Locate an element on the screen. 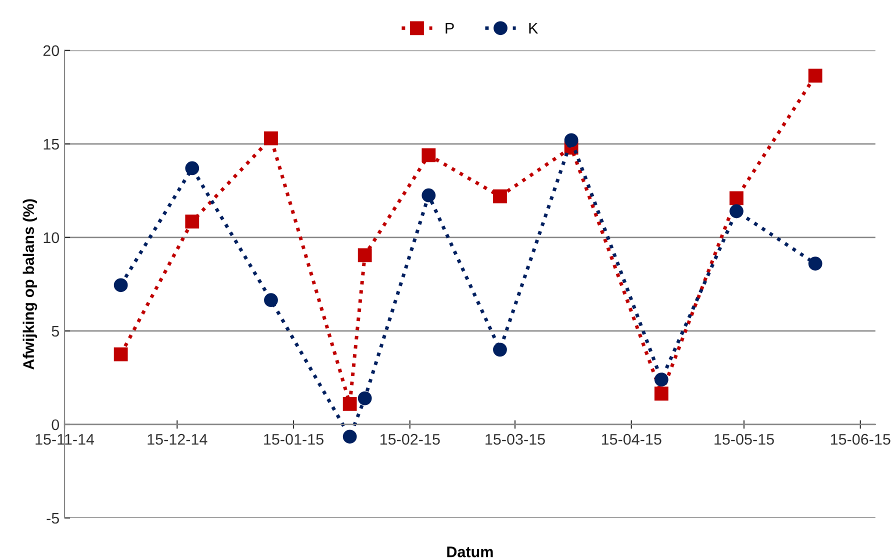 The image size is (896, 560). y-tick-label: 0 is located at coordinates (56, 424).